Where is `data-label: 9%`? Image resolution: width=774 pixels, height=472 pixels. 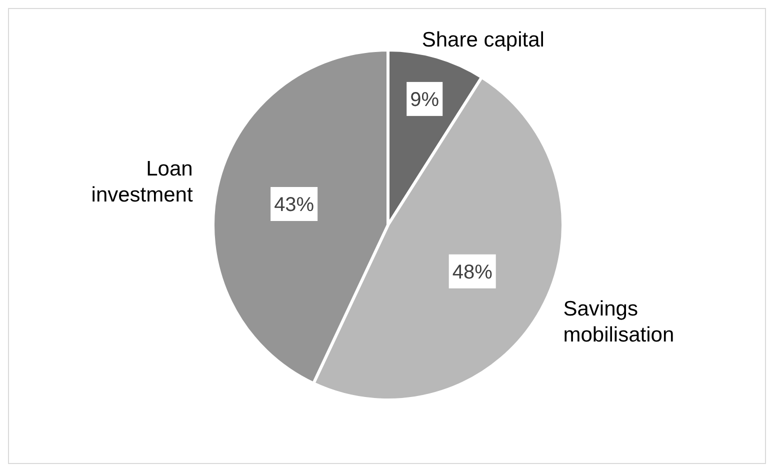
data-label: 9% is located at coordinates (425, 99).